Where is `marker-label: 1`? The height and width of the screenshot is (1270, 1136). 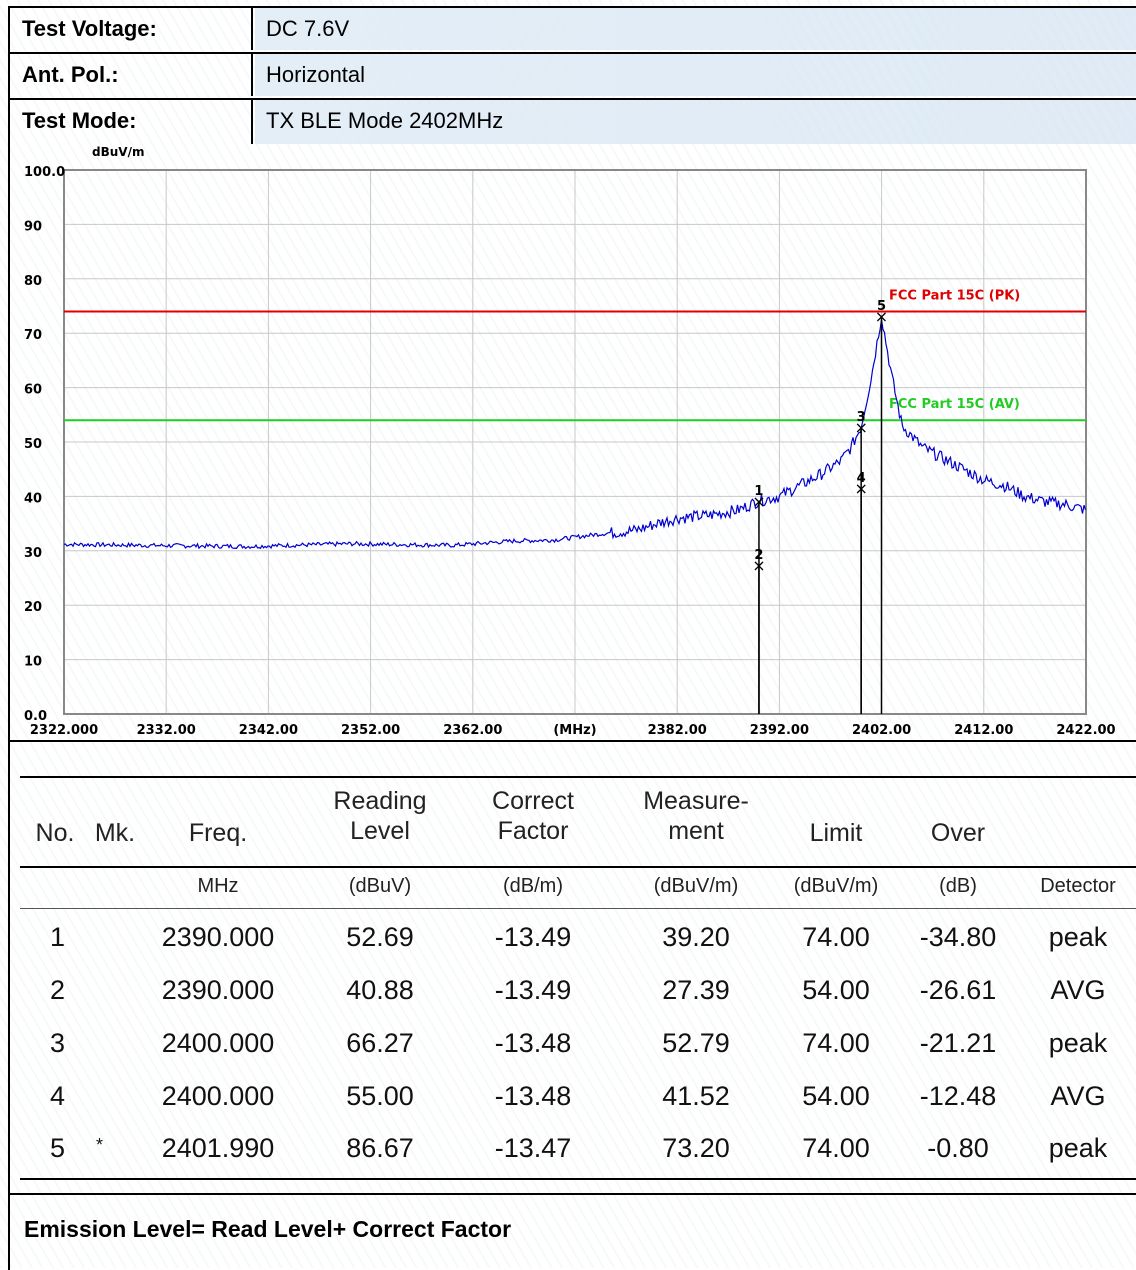 marker-label: 1 is located at coordinates (758, 491).